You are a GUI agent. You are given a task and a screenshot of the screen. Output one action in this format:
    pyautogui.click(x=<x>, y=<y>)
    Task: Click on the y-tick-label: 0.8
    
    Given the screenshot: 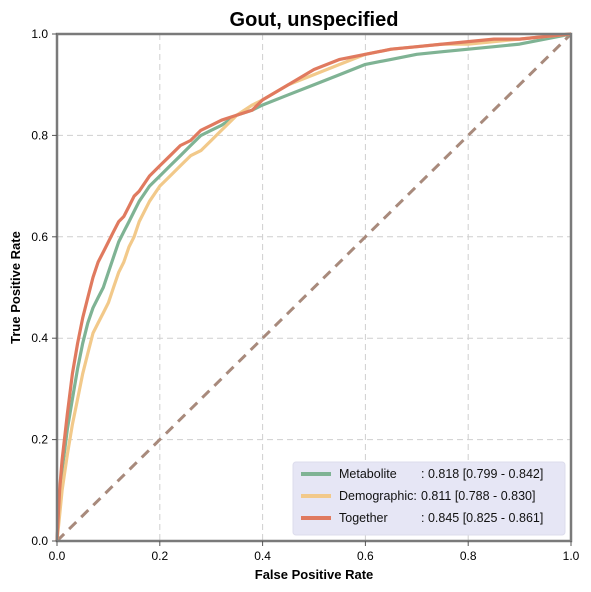 What is the action you would take?
    pyautogui.click(x=39, y=135)
    